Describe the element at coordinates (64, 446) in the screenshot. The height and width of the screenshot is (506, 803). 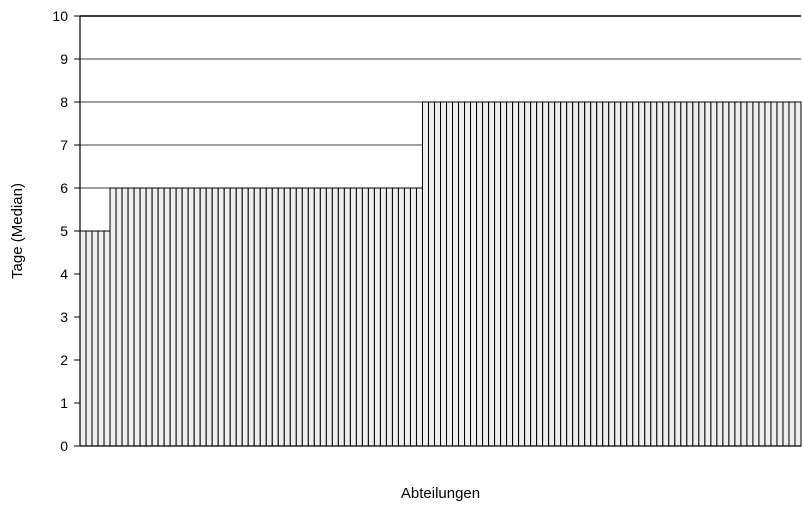
I see `y-tick-label: 0` at that location.